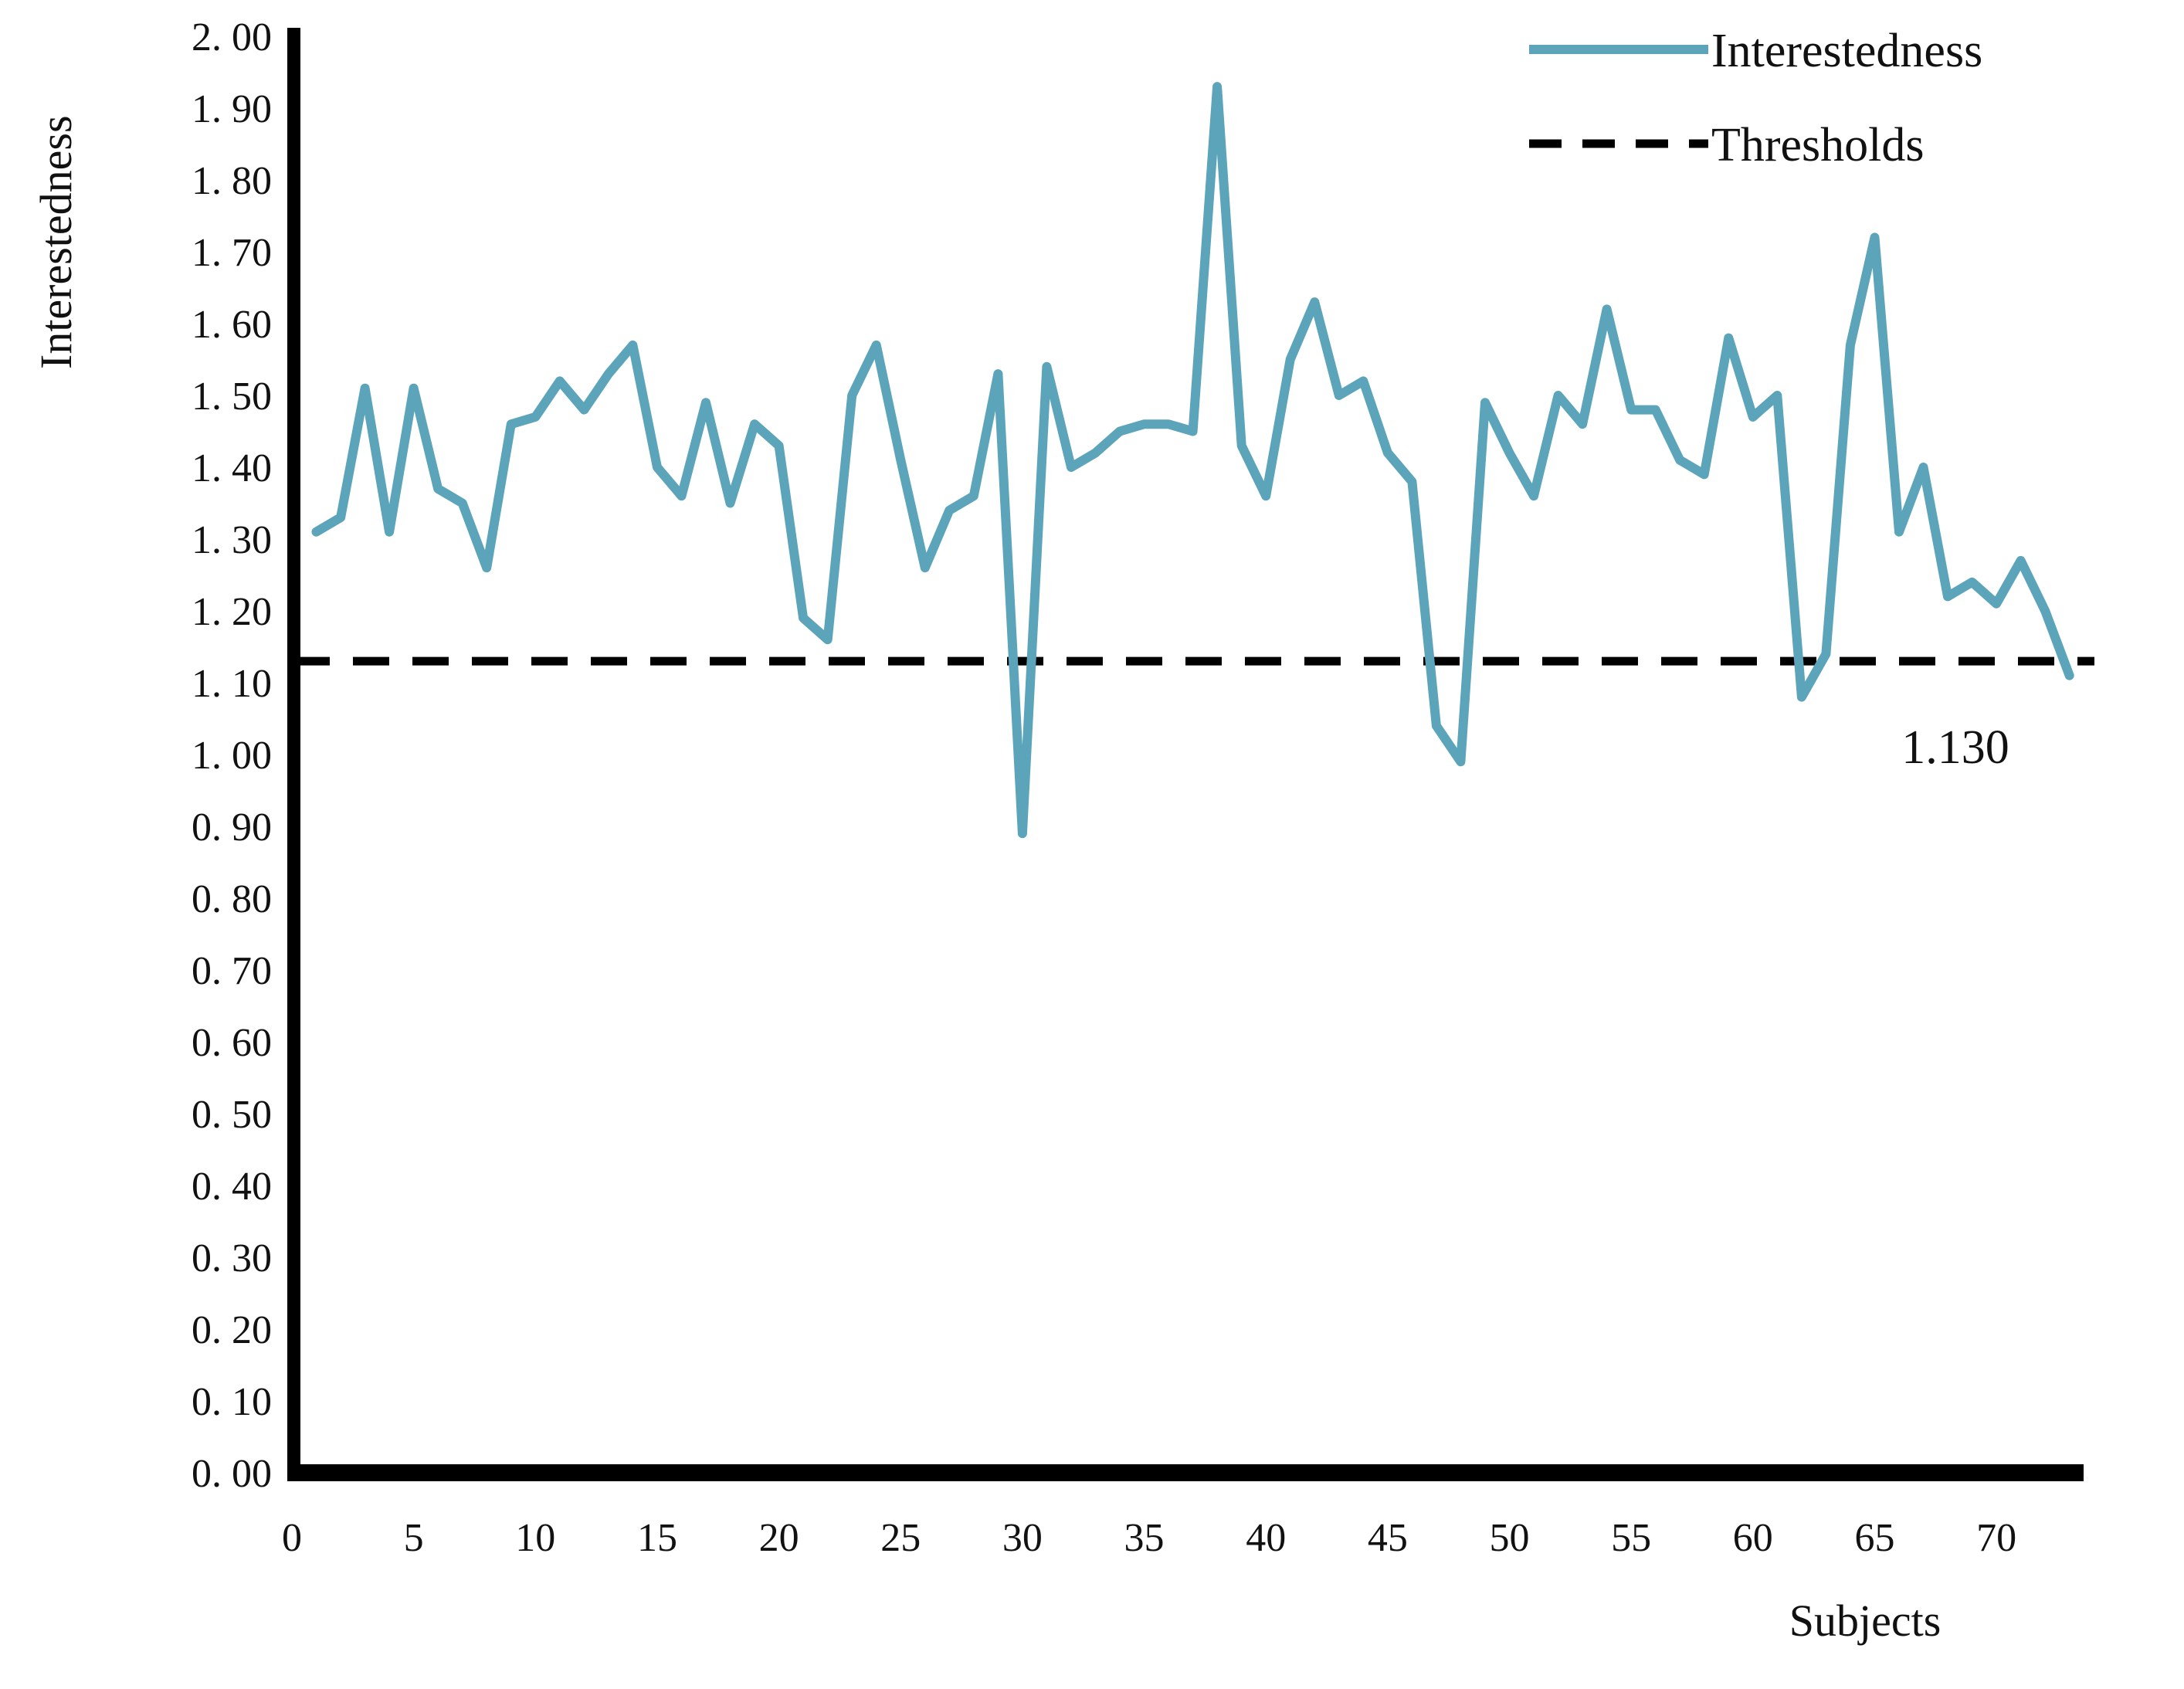 The height and width of the screenshot is (1689, 2184). Describe the element at coordinates (1266, 1538) in the screenshot. I see `x-tick-label: 40` at that location.